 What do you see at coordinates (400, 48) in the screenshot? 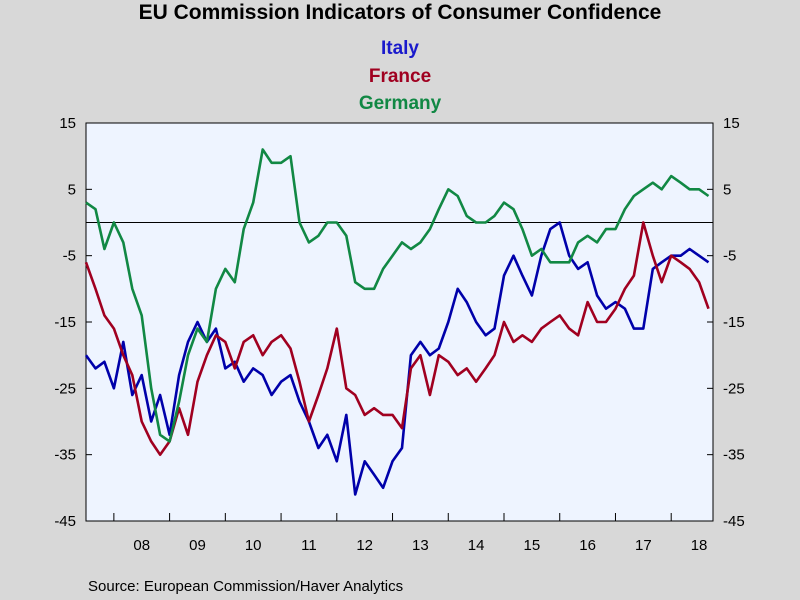
I see `legend-italy: Italy` at bounding box center [400, 48].